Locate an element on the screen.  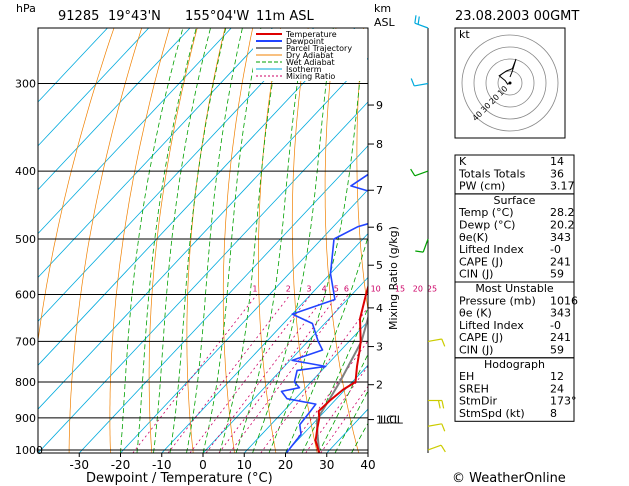
lcl-label: LCL is located at coordinates (390, 420).